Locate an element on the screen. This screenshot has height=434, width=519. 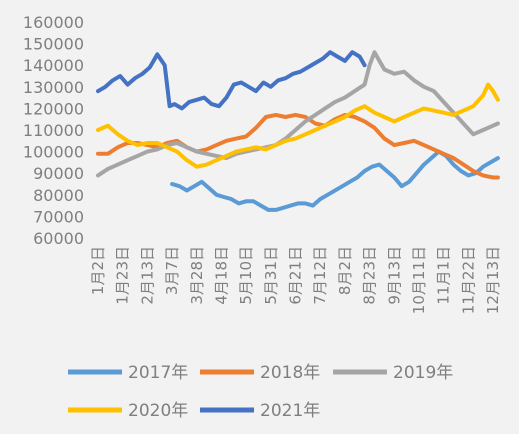
x-tick-label: 8月2日 is located at coordinates (345, 270).